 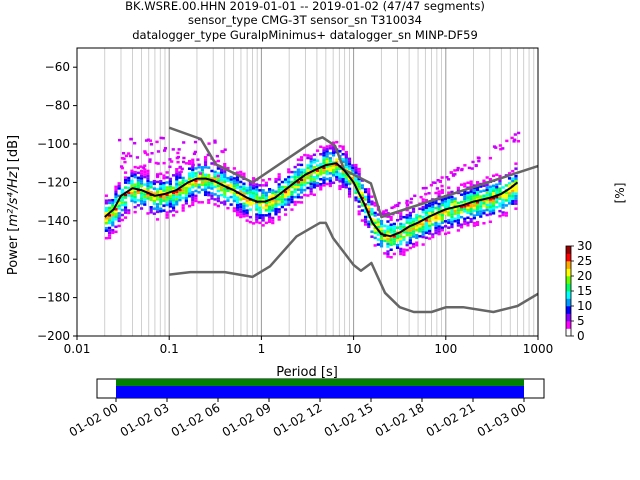 What do you see at coordinates (53, 336) in the screenshot?
I see `y-tick-label: −200` at bounding box center [53, 336].